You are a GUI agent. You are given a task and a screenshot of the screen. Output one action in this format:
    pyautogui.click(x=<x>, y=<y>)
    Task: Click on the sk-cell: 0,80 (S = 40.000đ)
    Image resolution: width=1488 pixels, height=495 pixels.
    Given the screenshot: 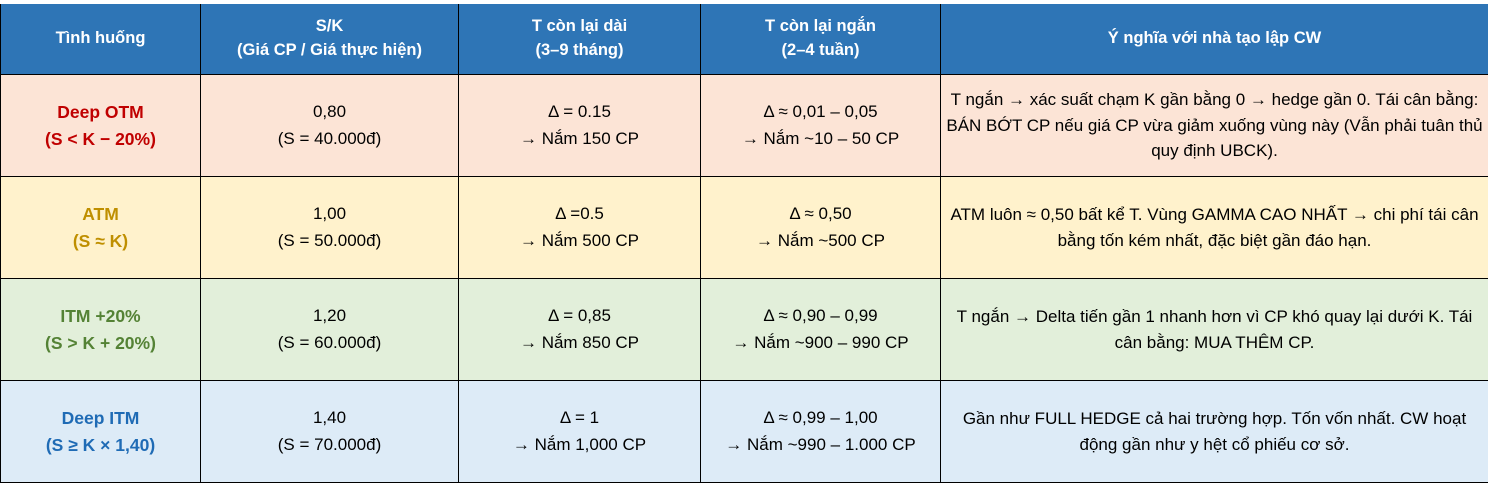 What is the action you would take?
    pyautogui.click(x=329, y=125)
    